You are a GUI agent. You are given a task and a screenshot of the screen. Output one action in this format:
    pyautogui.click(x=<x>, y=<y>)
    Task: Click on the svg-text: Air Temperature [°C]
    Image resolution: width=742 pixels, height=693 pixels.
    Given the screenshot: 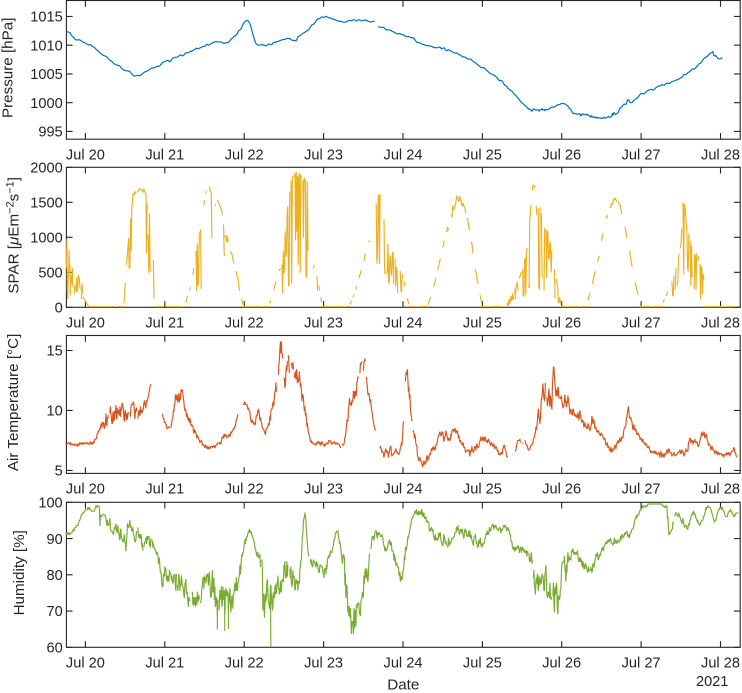 What is the action you would take?
    pyautogui.click(x=13, y=402)
    